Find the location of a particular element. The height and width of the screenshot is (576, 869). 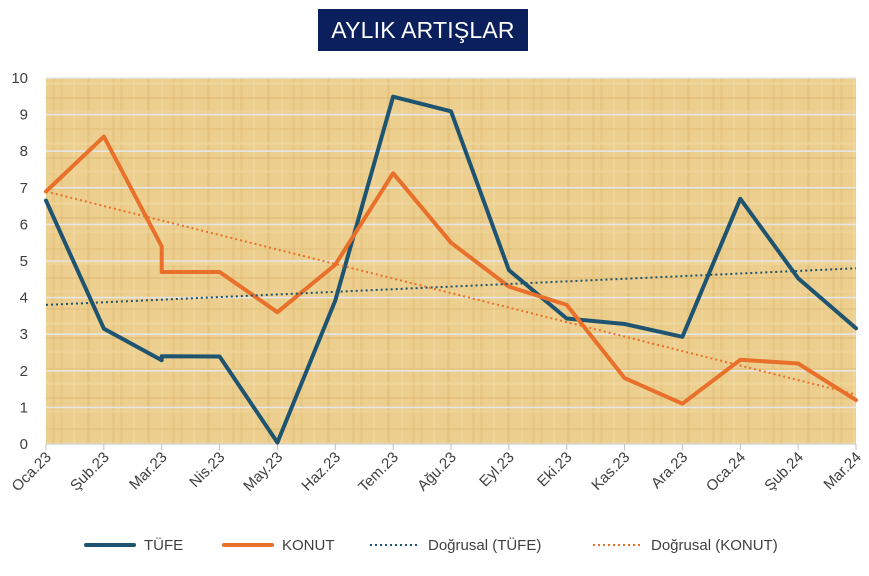

y-tick-label: 3 is located at coordinates (24, 334).